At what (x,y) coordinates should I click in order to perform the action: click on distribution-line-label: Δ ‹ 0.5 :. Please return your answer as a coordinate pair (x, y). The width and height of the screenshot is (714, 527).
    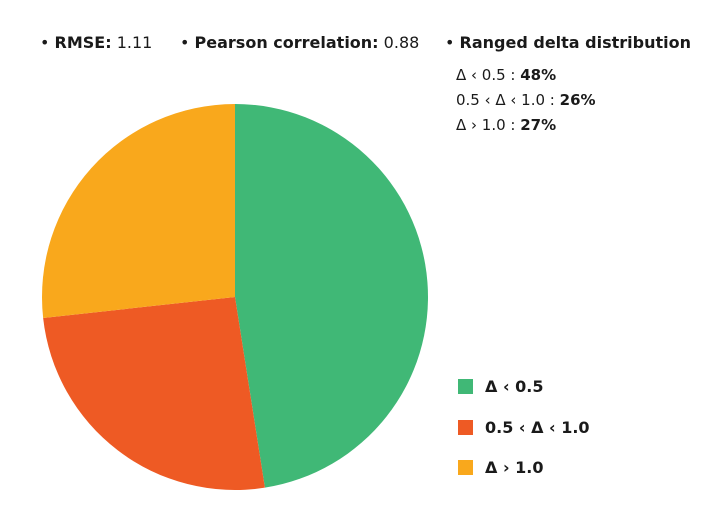
    Looking at the image, I should click on (488, 75).